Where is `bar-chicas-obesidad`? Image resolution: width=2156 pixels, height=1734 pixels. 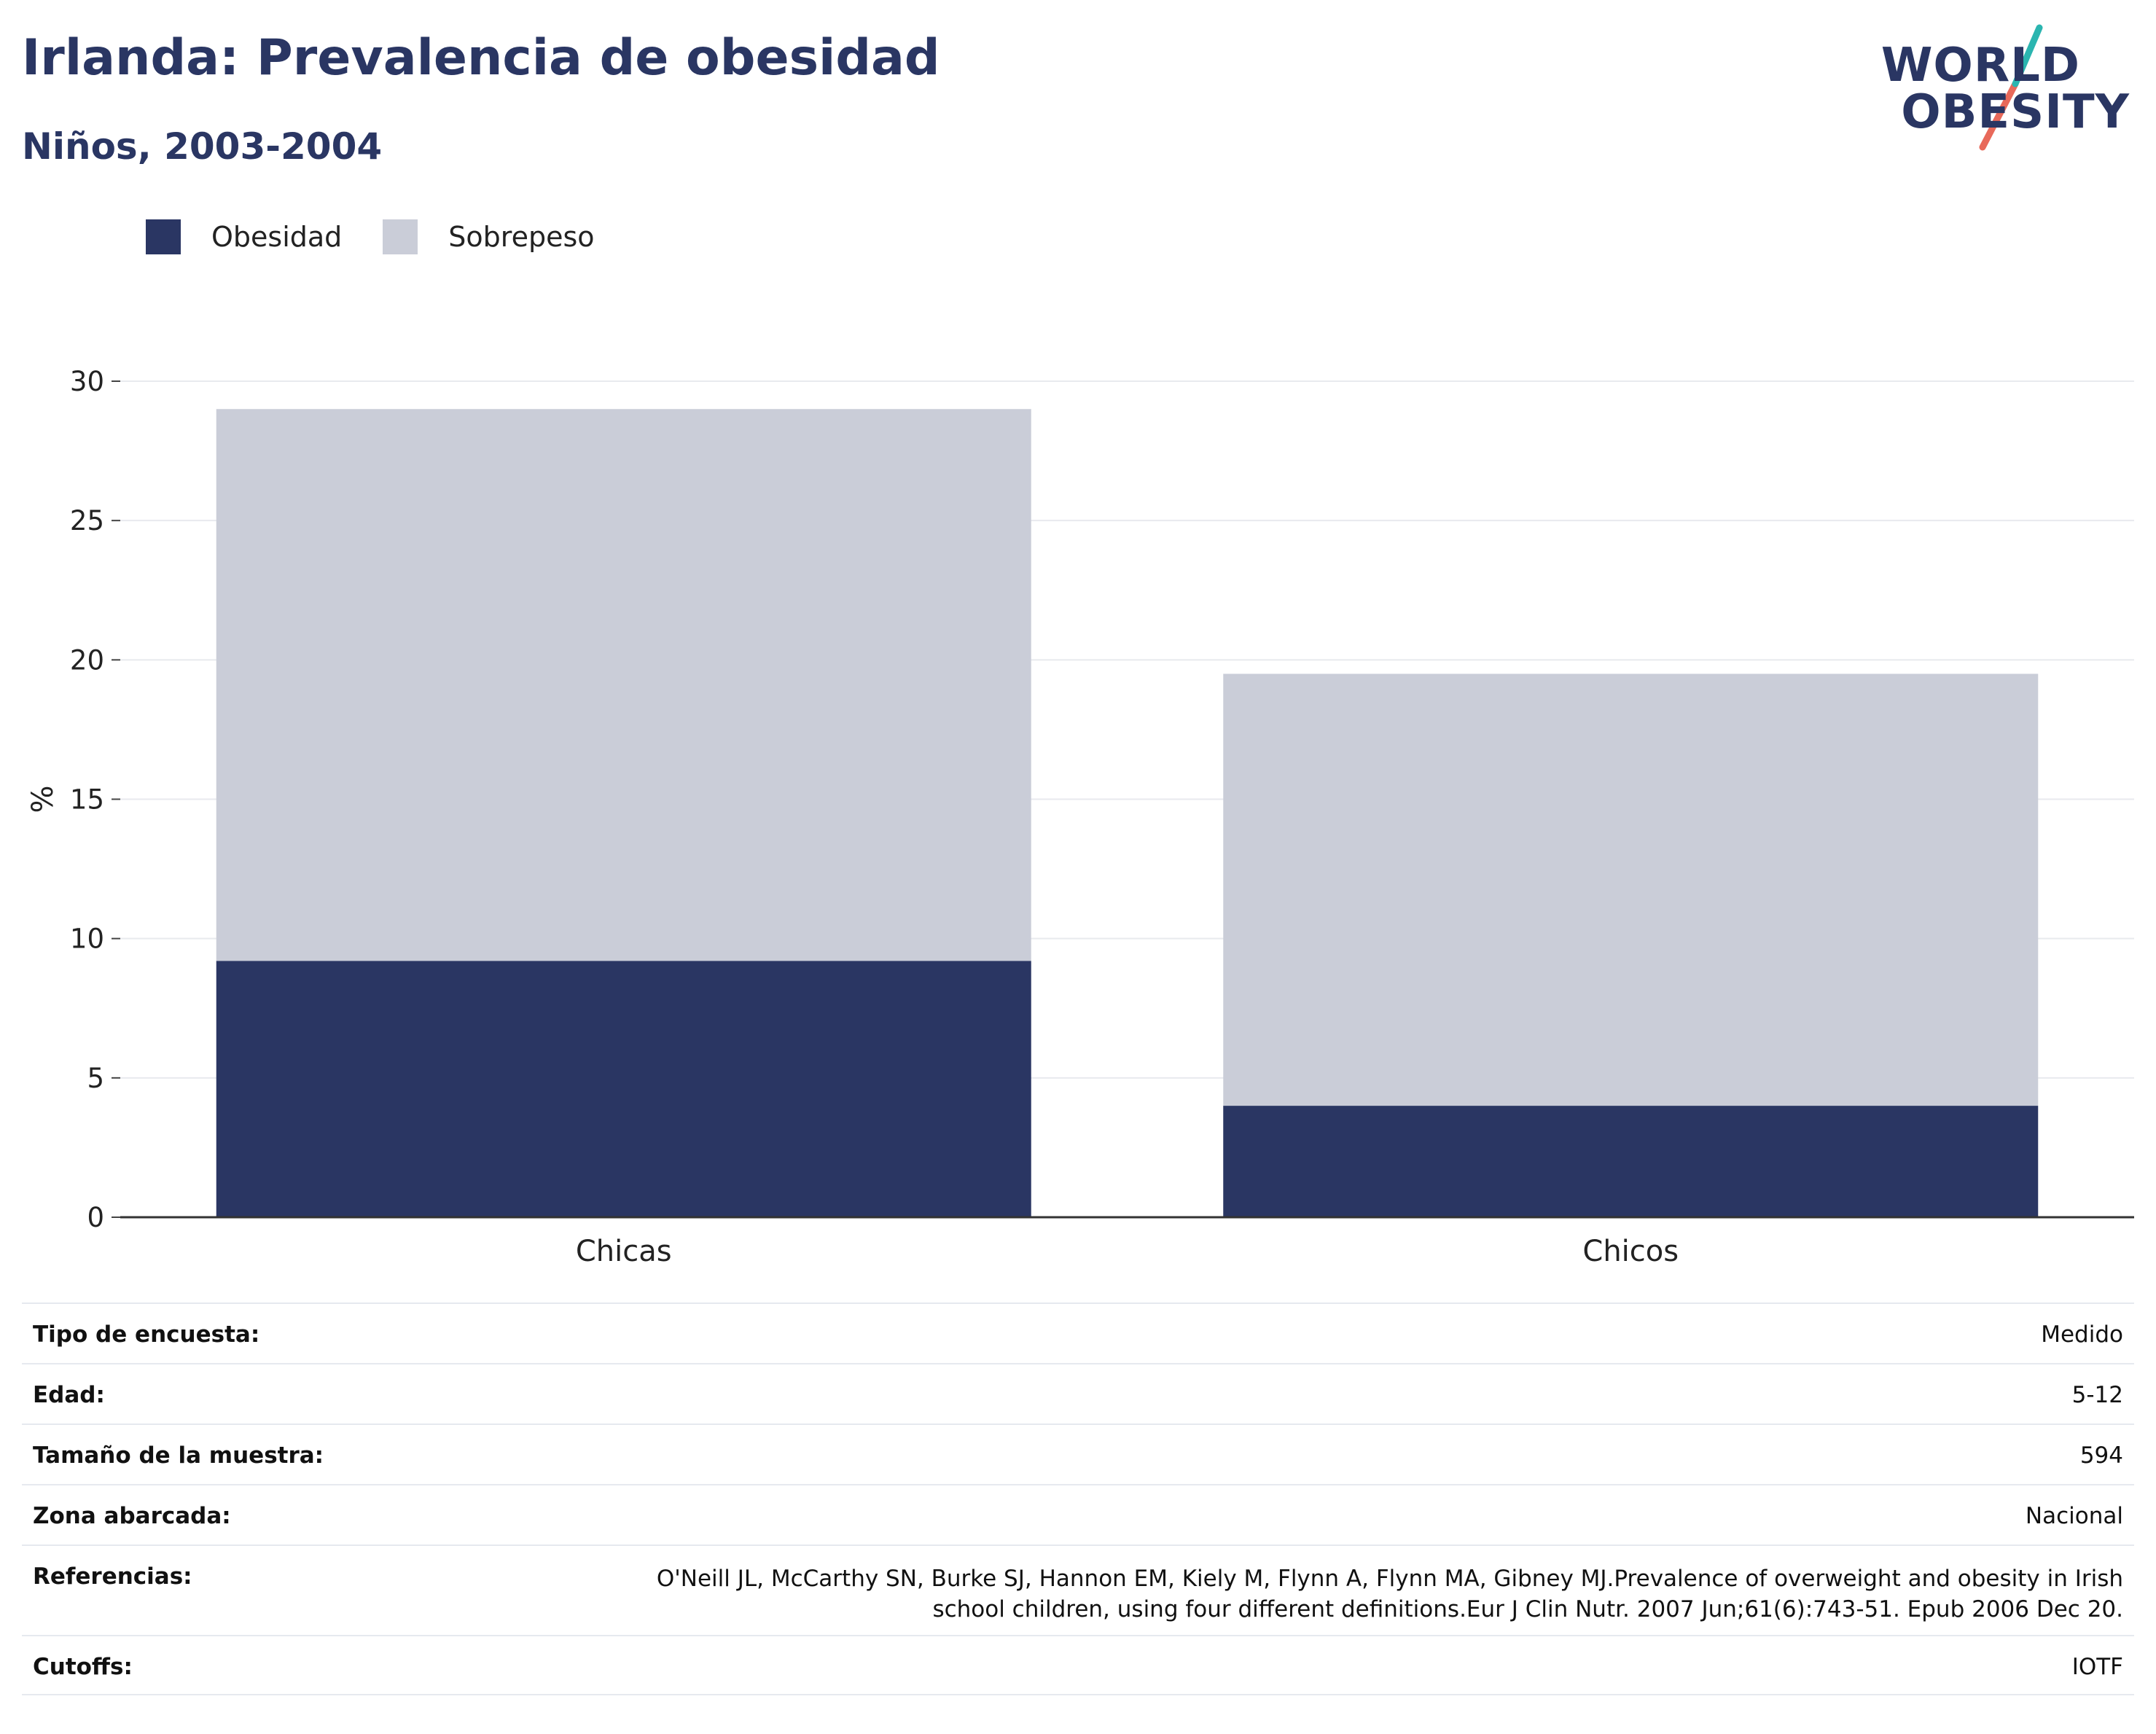
bar-chicas-obesidad is located at coordinates (623, 1089).